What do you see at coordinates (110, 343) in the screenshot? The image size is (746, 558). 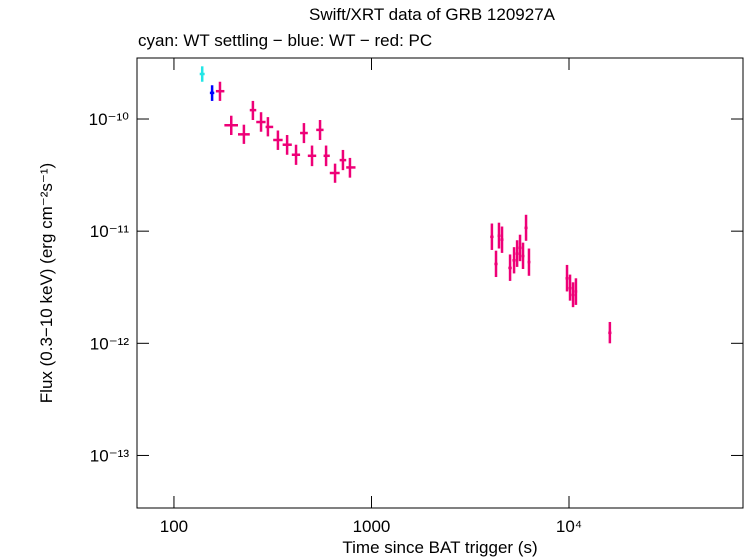 I see `y-tick-label: 10⁻¹²` at bounding box center [110, 343].